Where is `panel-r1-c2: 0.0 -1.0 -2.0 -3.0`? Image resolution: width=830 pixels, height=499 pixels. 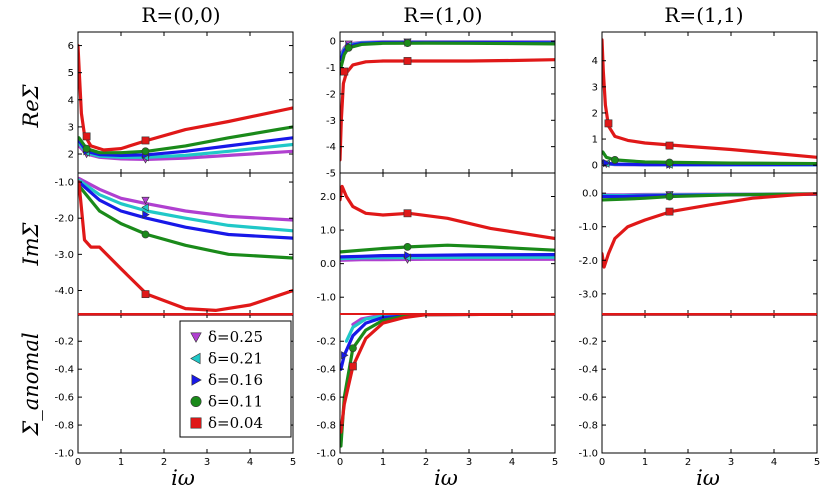
panel-r1-c2: 0.0 -1.0 -2.0 -3.0 is located at coordinates (698, 243).